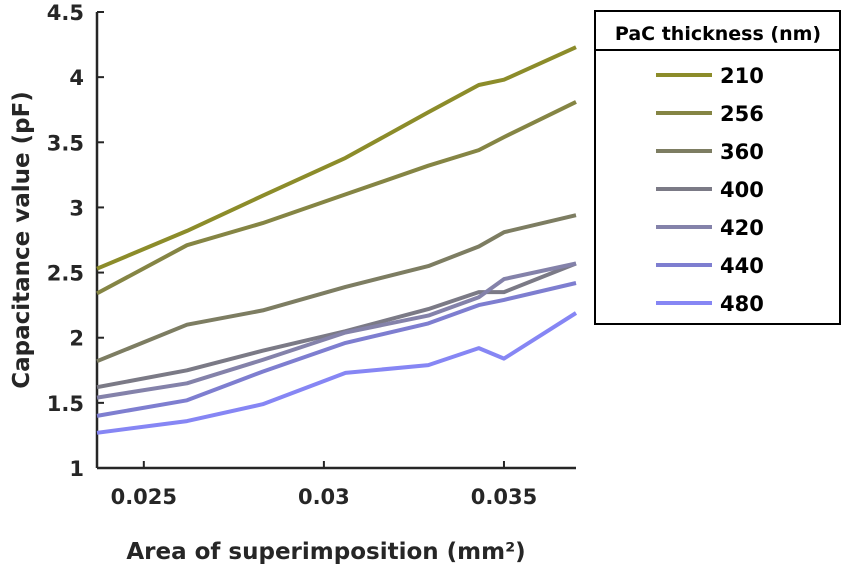 Image resolution: width=848 pixels, height=569 pixels. I want to click on x-tick-label: 0.035, so click(504, 497).